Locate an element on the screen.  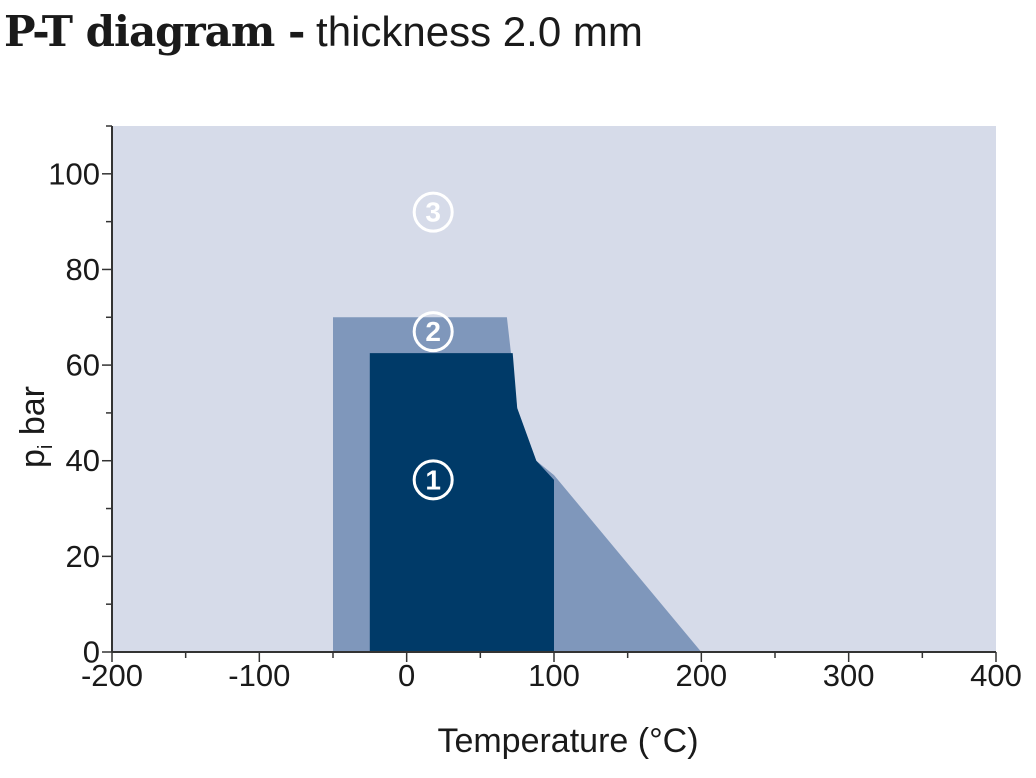
y-axis-title-unit: bar is located at coordinates (33, 415).